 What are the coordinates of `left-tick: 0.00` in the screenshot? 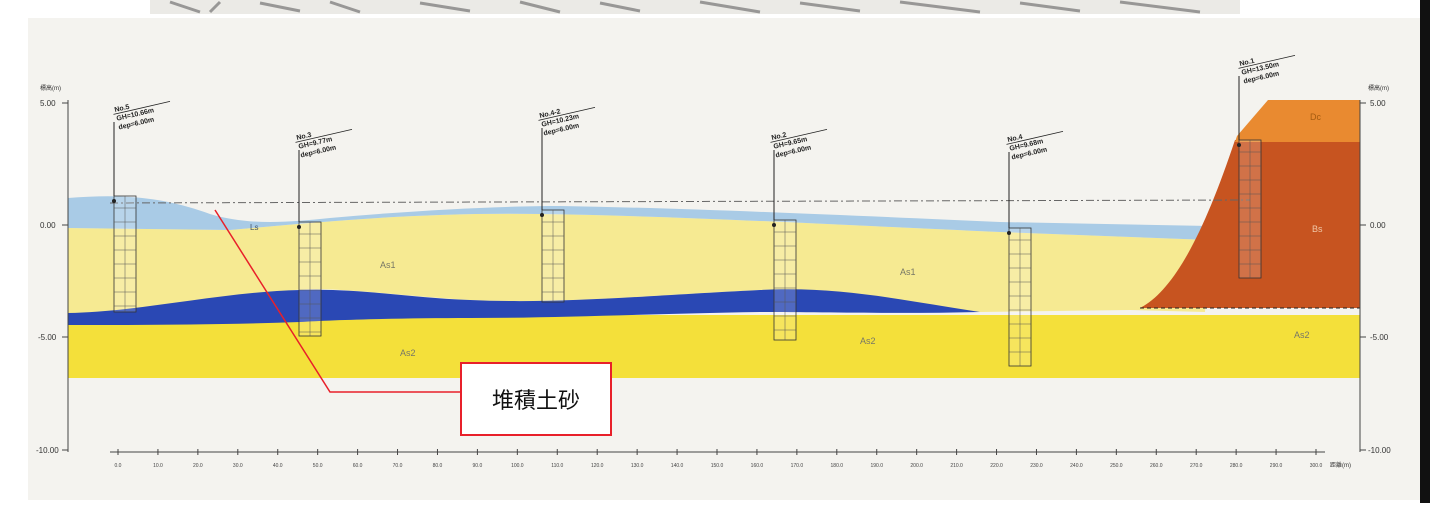 It's located at (48, 225).